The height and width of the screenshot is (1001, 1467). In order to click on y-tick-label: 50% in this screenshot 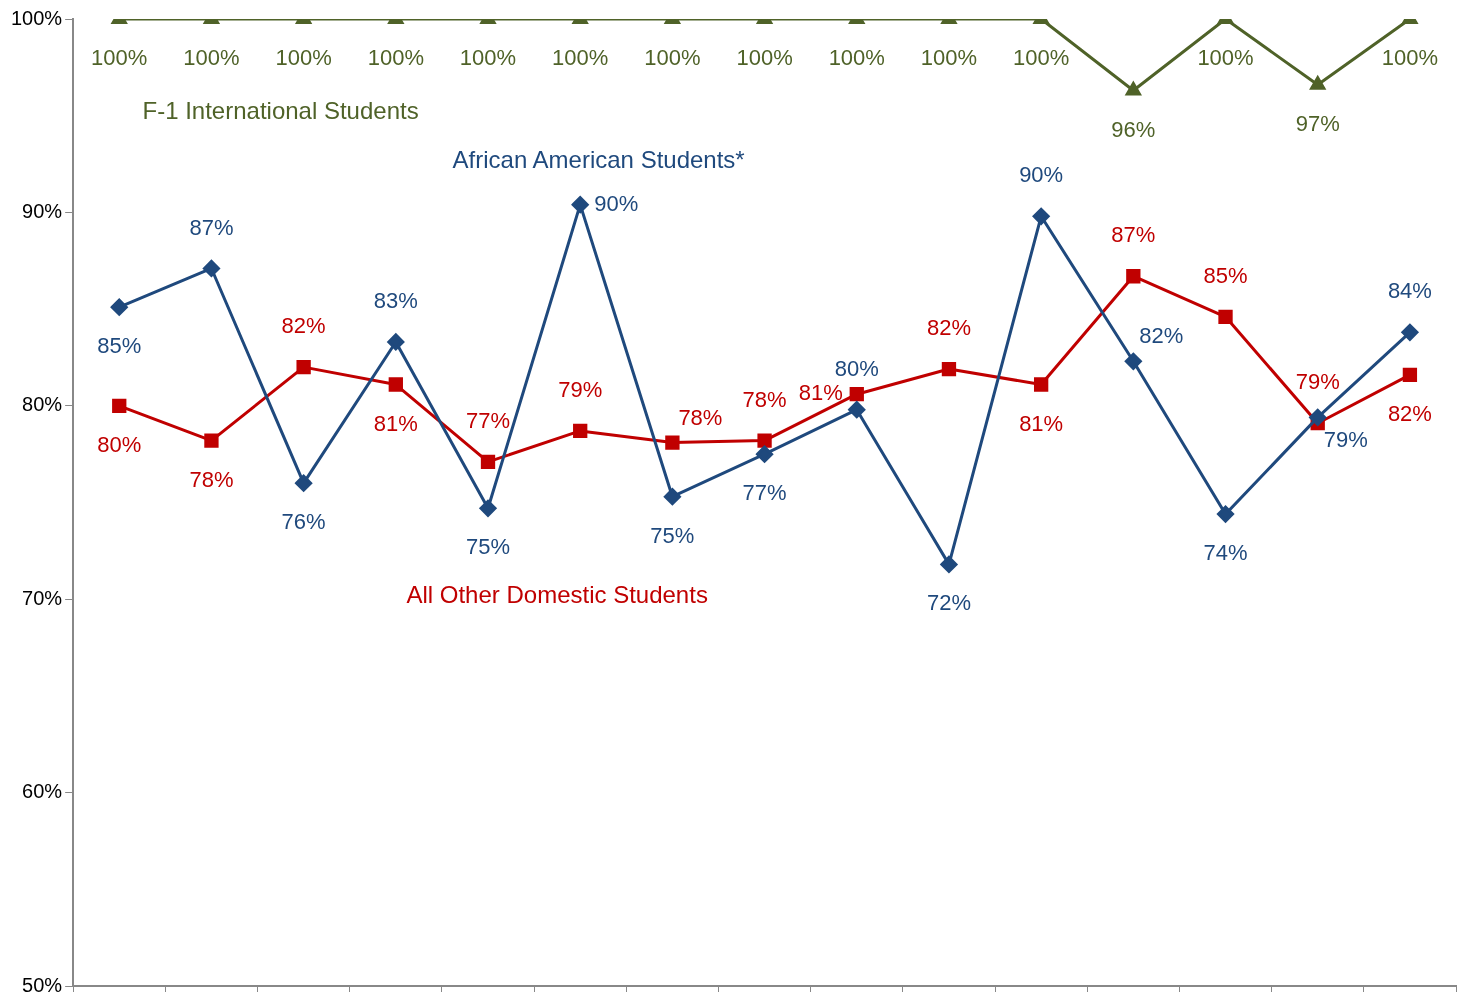, I will do `click(42, 984)`.